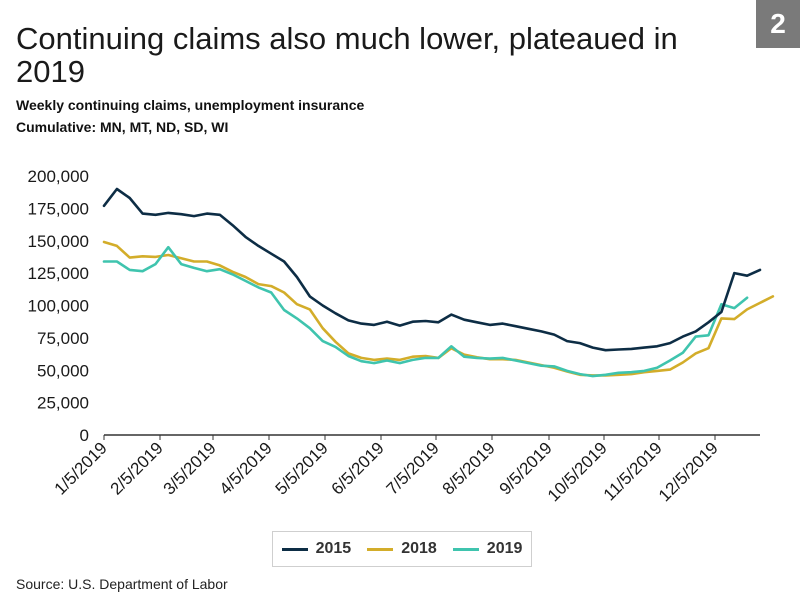  What do you see at coordinates (419, 548) in the screenshot?
I see `legend-label-2018: 2018` at bounding box center [419, 548].